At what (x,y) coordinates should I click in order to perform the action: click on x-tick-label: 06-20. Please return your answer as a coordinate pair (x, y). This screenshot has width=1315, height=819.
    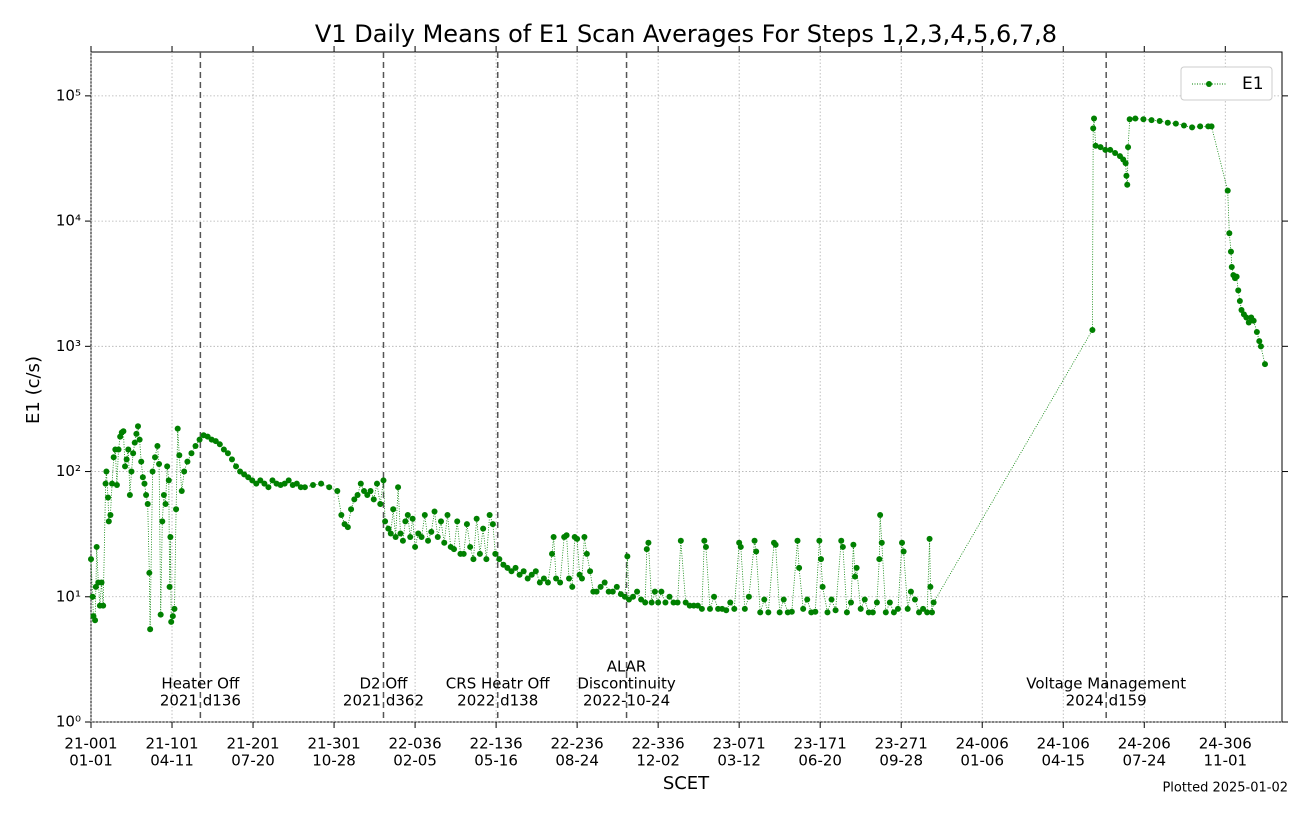
    Looking at the image, I should click on (820, 761).